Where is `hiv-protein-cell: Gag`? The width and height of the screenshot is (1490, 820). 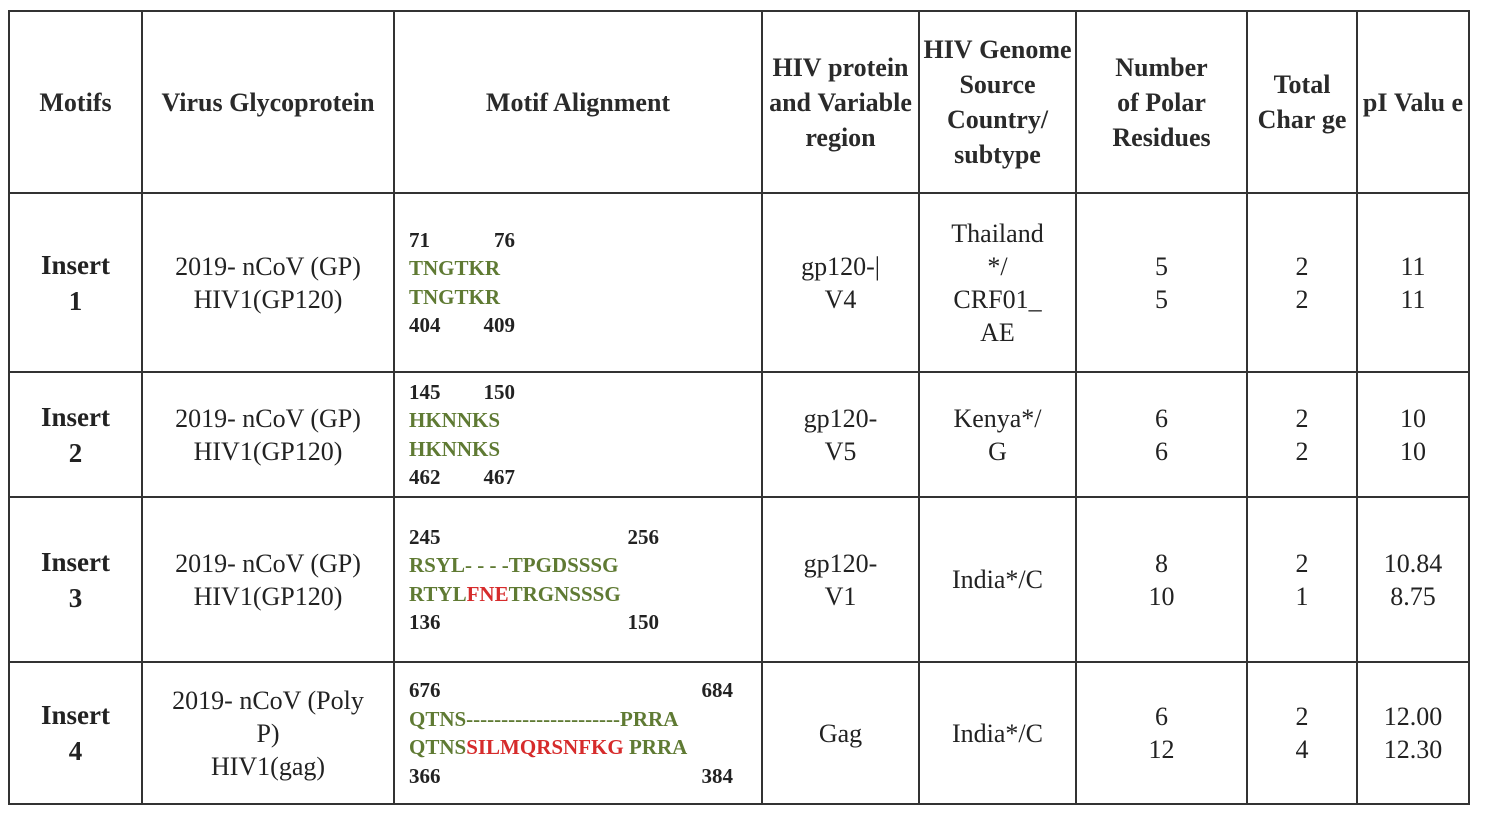 hiv-protein-cell: Gag is located at coordinates (840, 733).